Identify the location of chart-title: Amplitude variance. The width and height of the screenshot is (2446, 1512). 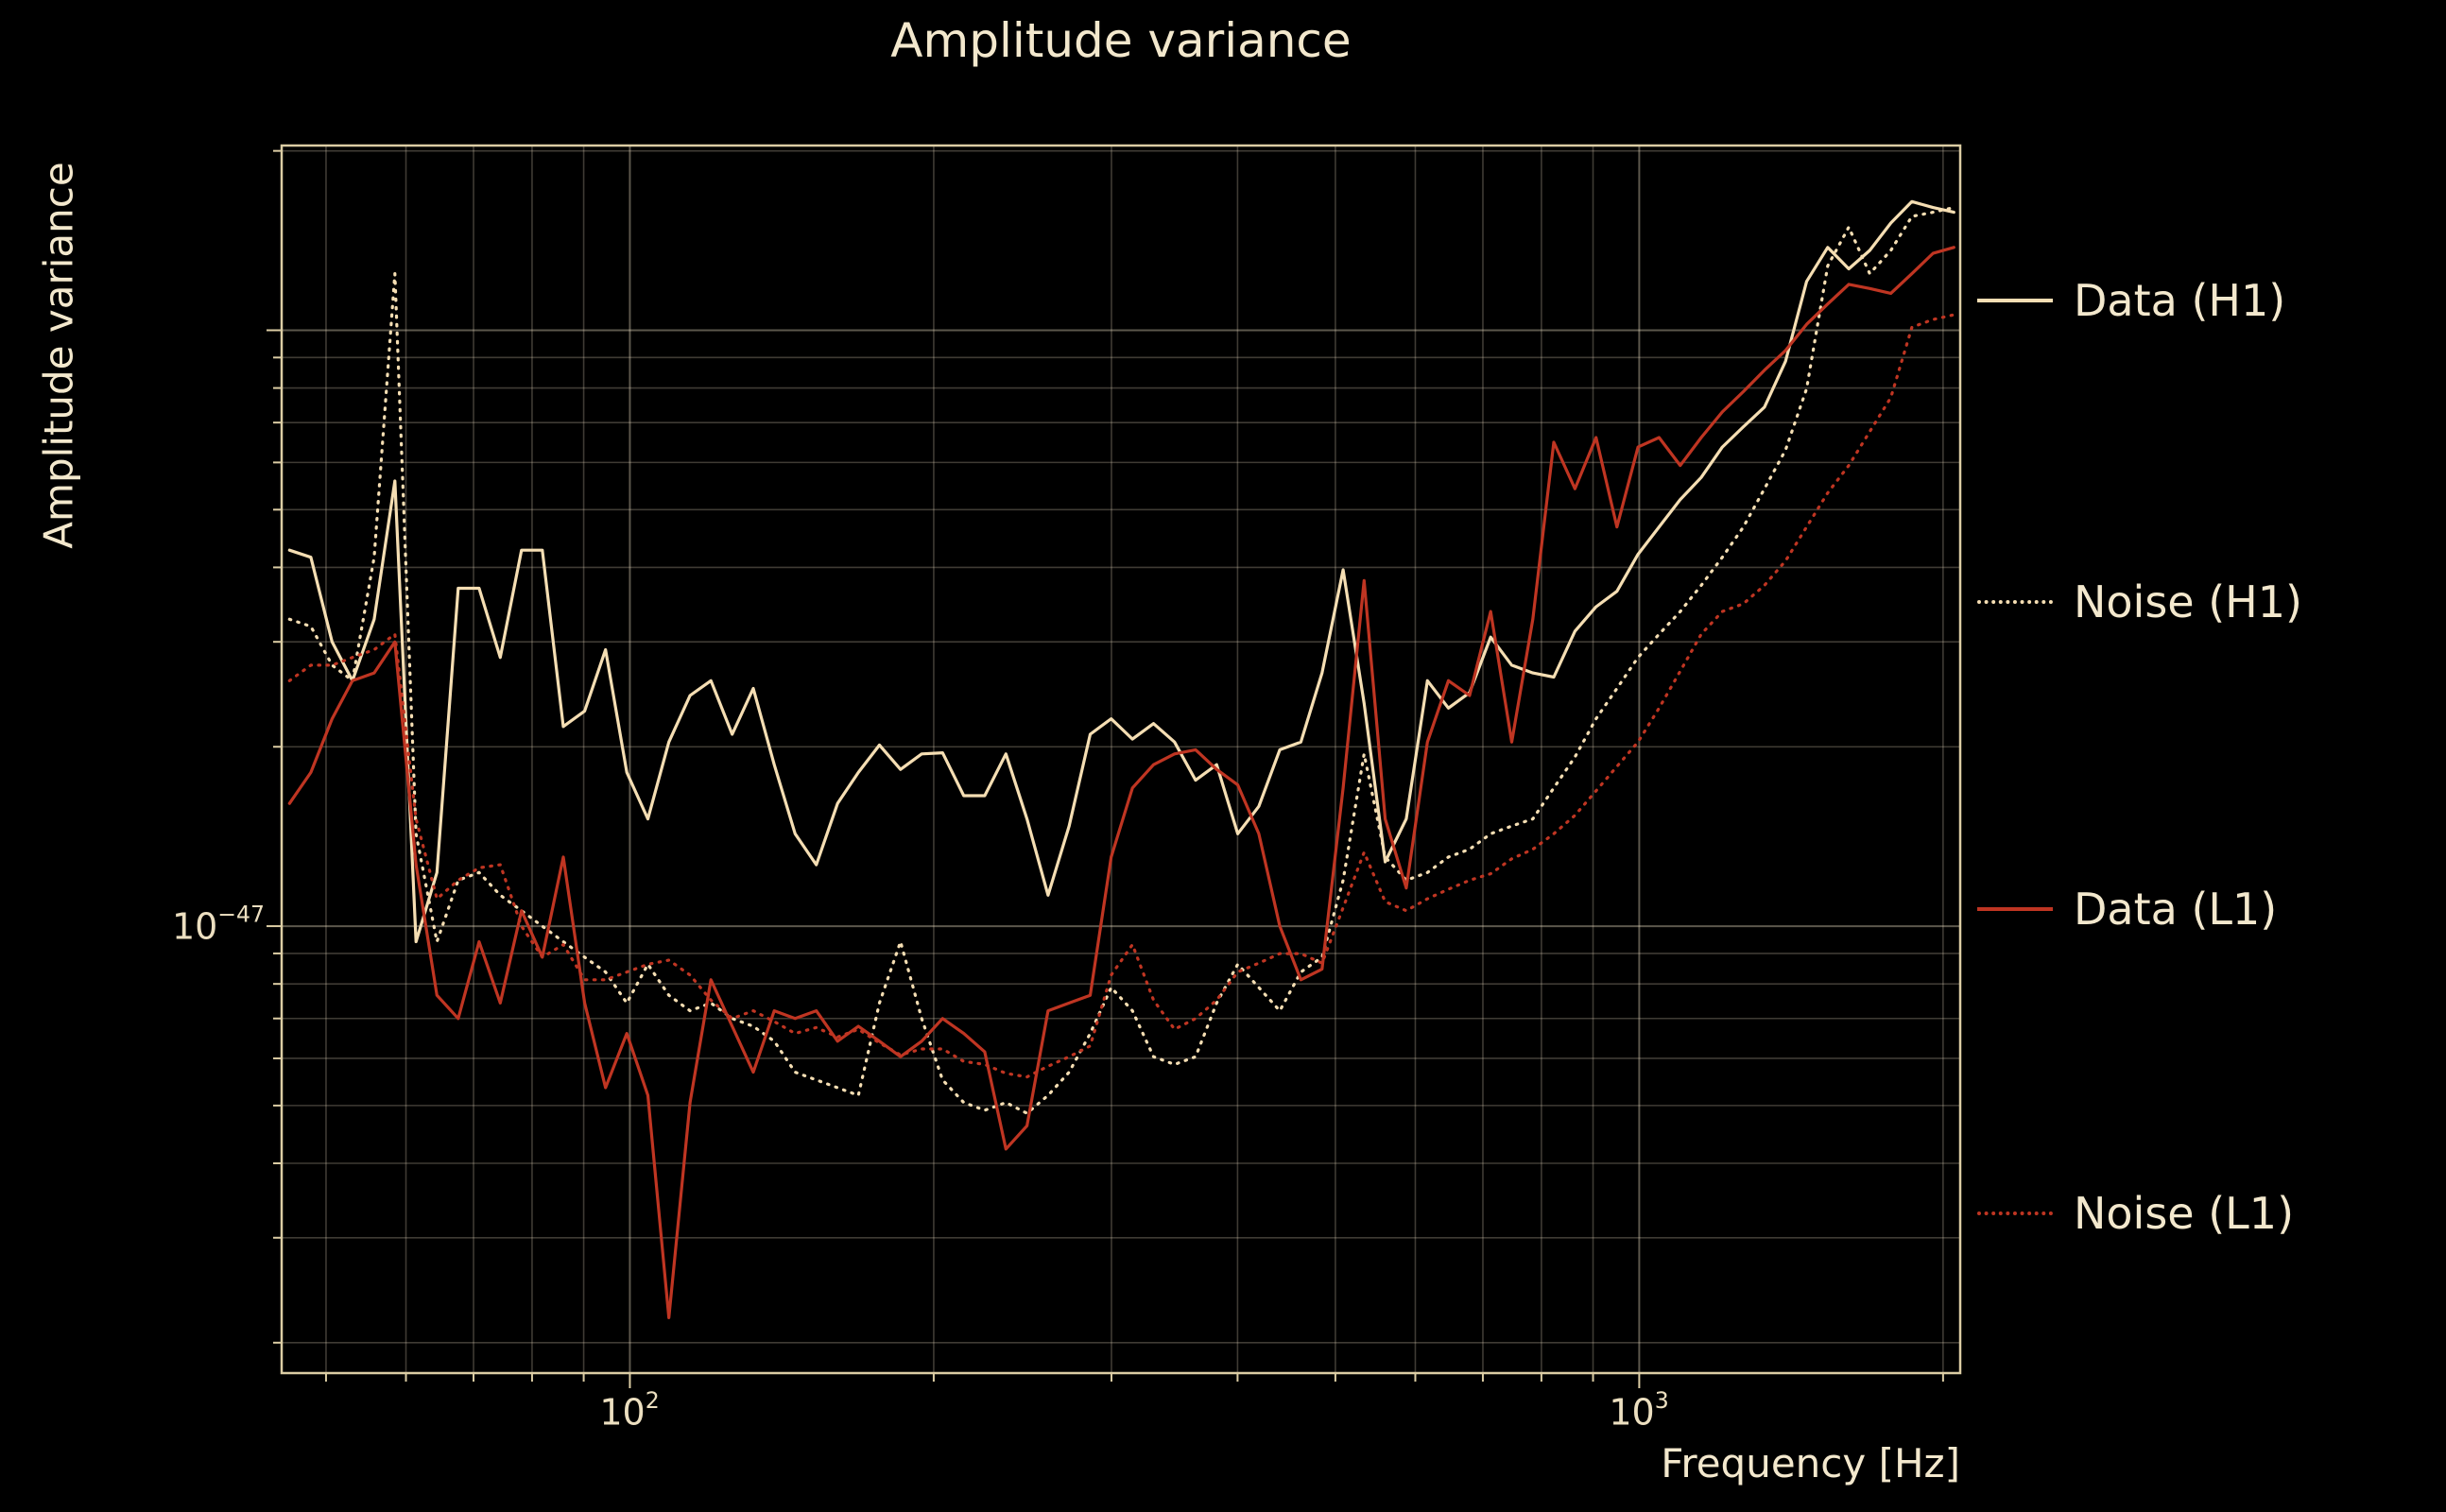
(1121, 40).